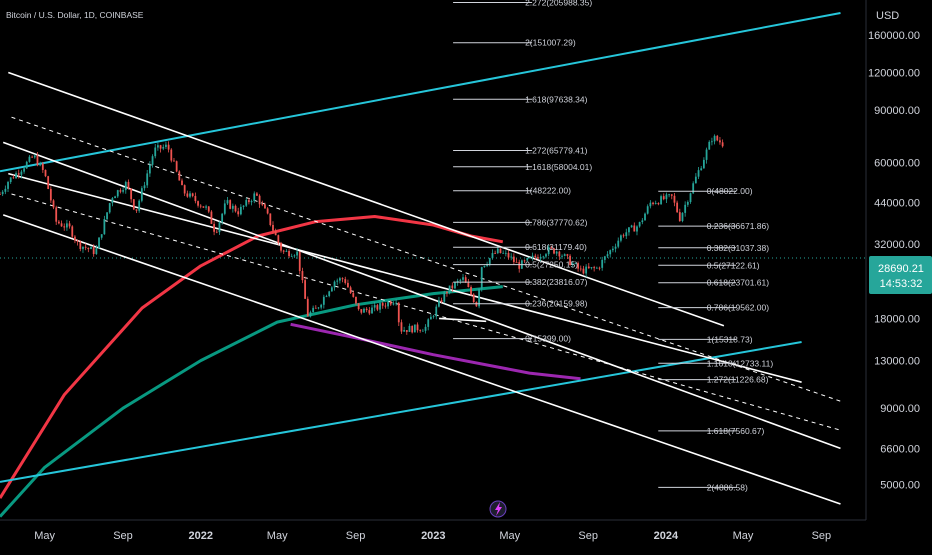 The height and width of the screenshot is (555, 932). What do you see at coordinates (897, 362) in the screenshot?
I see `price-tick-label: 13000.00` at bounding box center [897, 362].